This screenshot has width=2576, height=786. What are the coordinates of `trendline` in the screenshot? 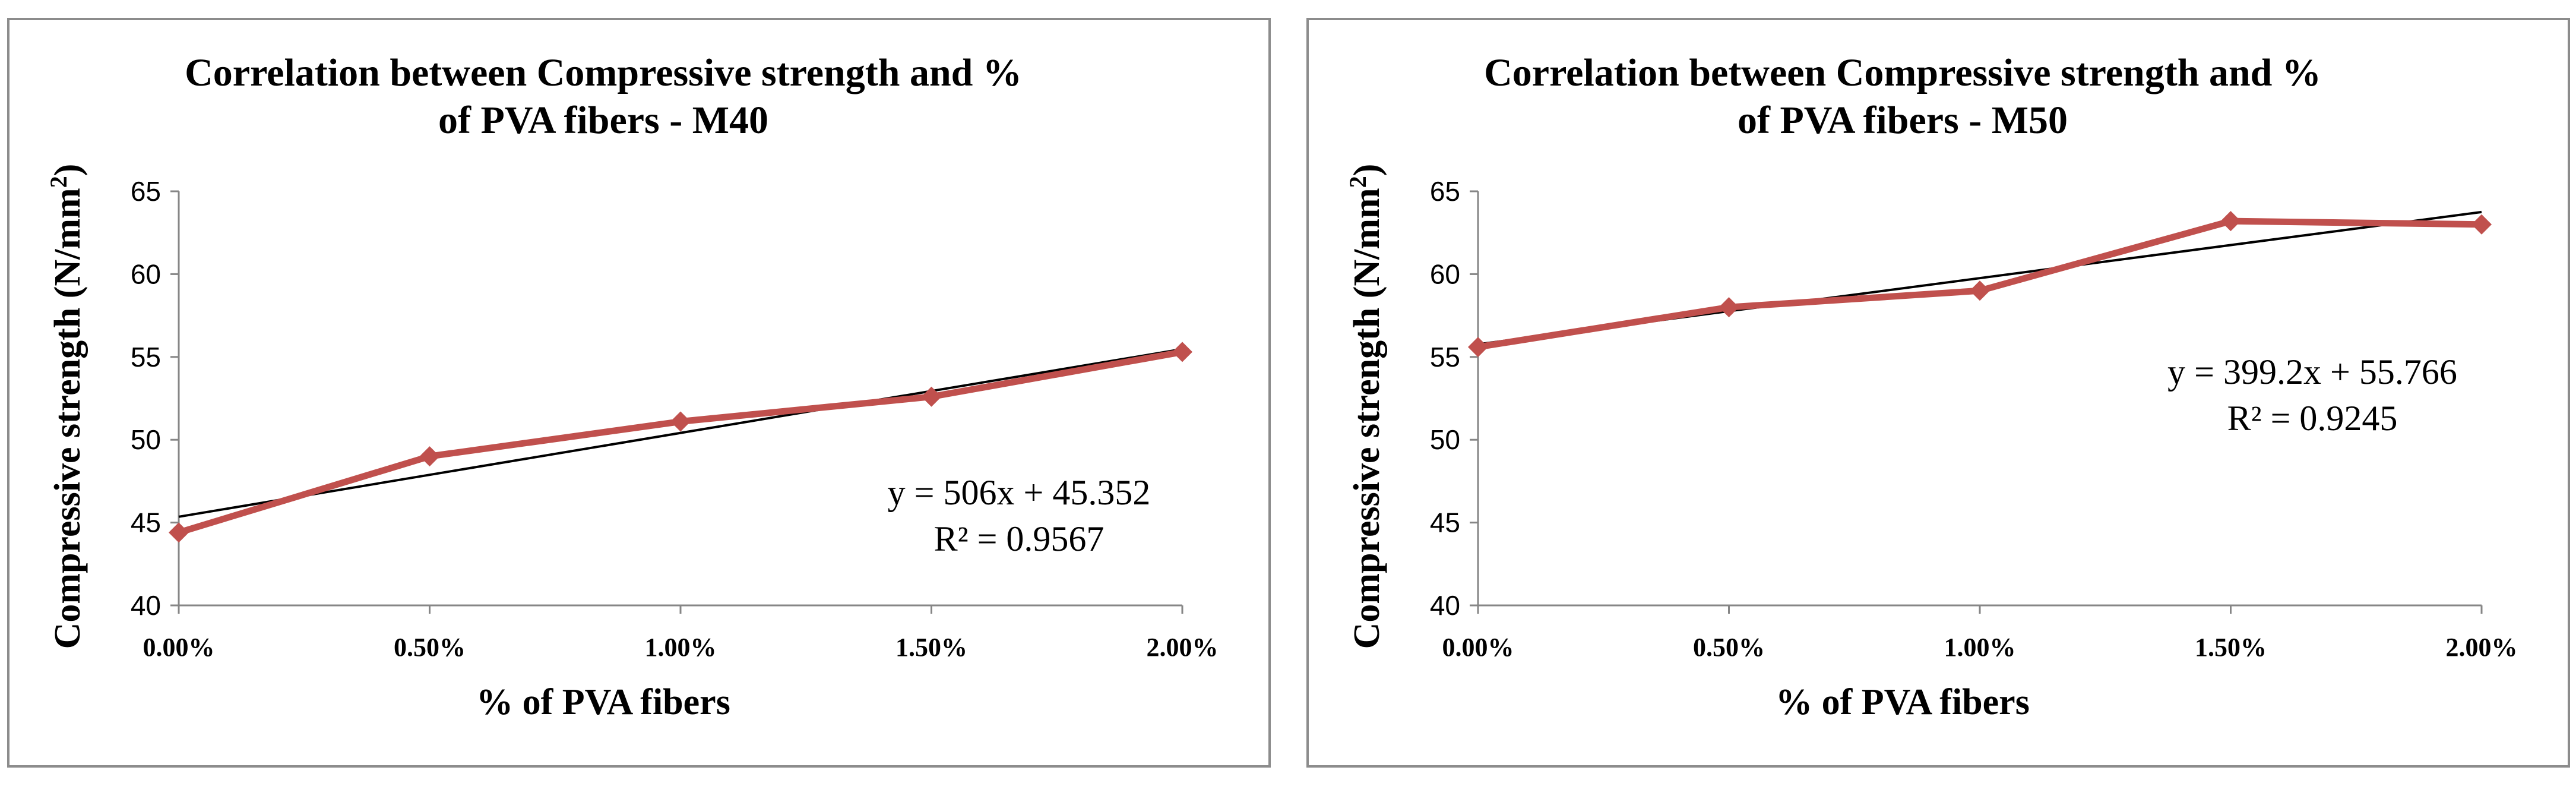 It's located at (680, 433).